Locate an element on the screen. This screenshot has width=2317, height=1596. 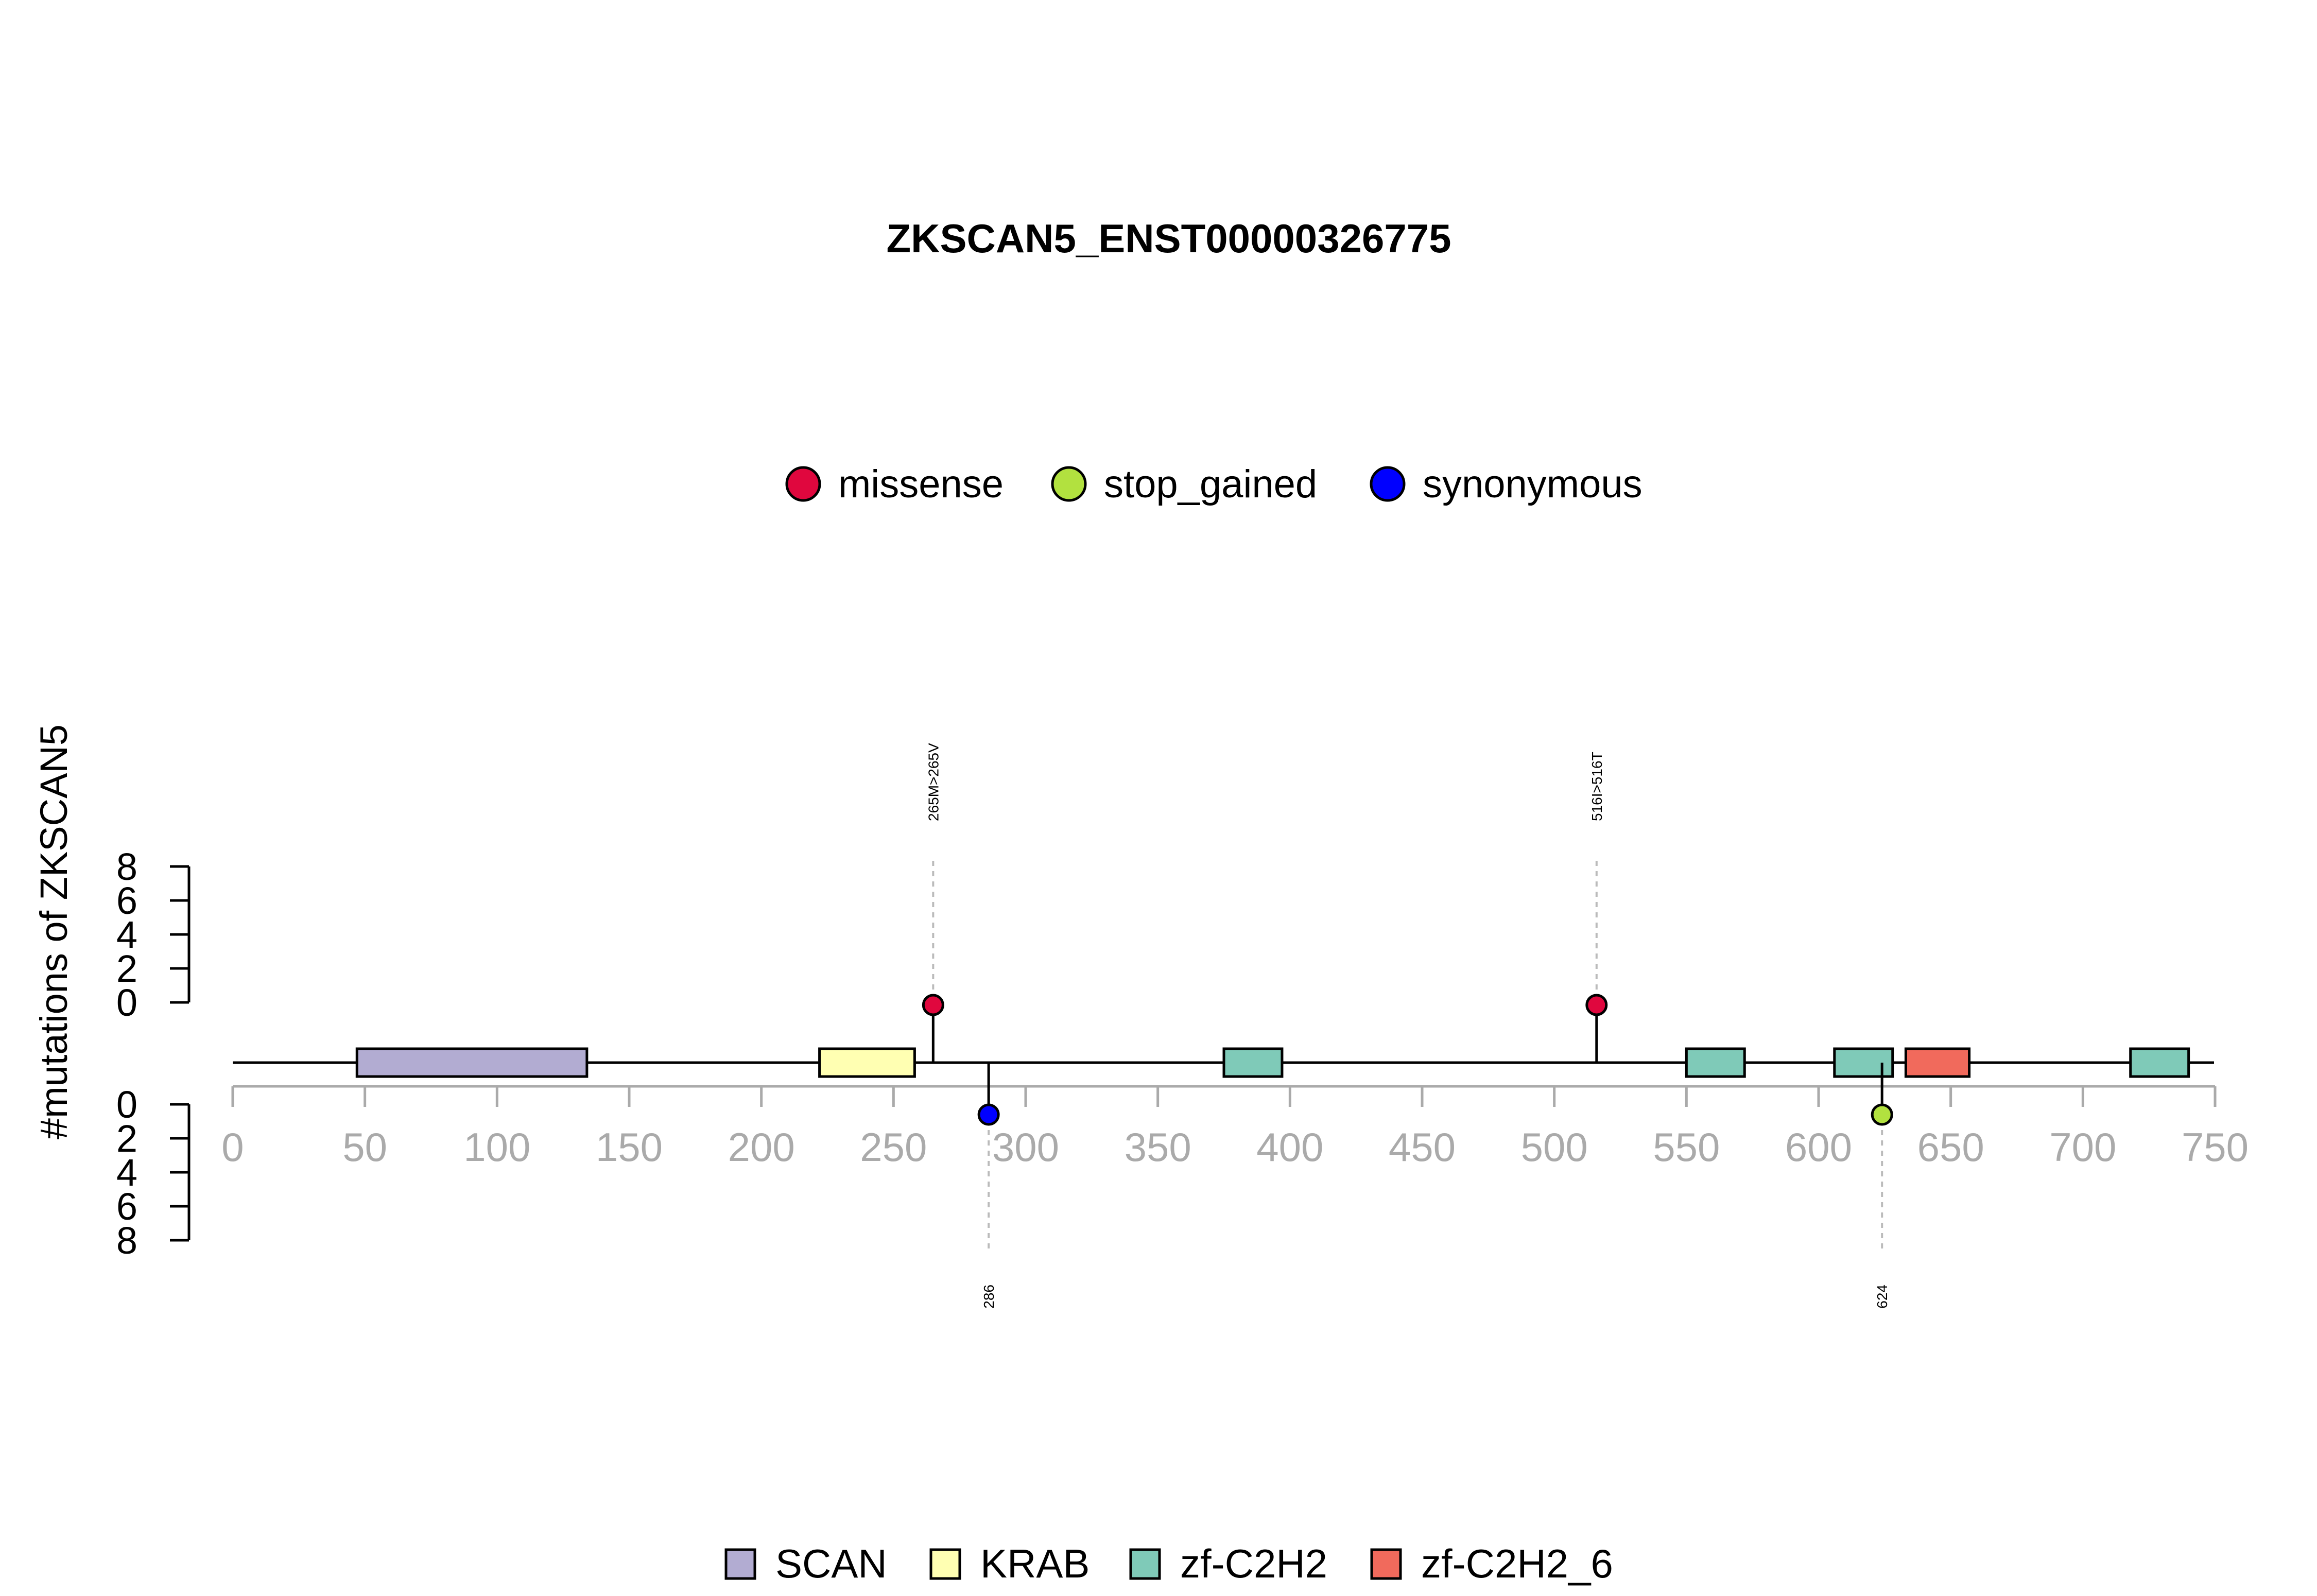
legend-marker-stop_gained is located at coordinates (1069, 484).